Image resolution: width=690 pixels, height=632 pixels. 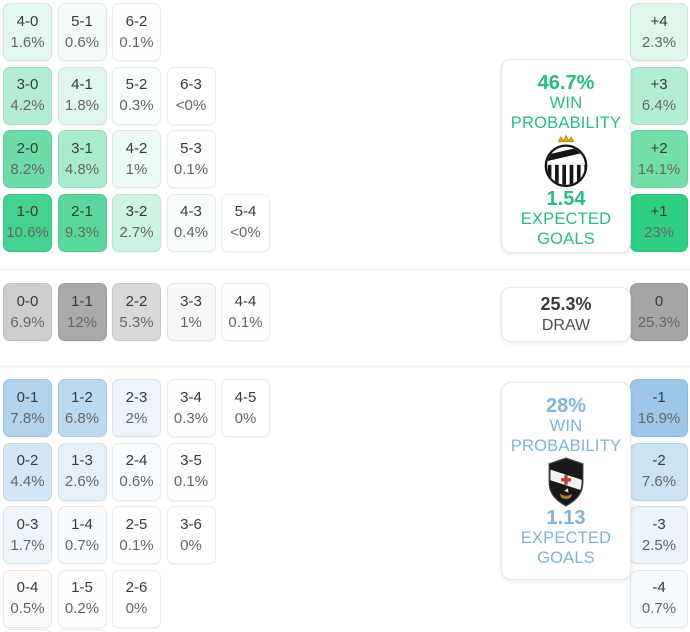 I want to click on score-label: +3, so click(x=659, y=85).